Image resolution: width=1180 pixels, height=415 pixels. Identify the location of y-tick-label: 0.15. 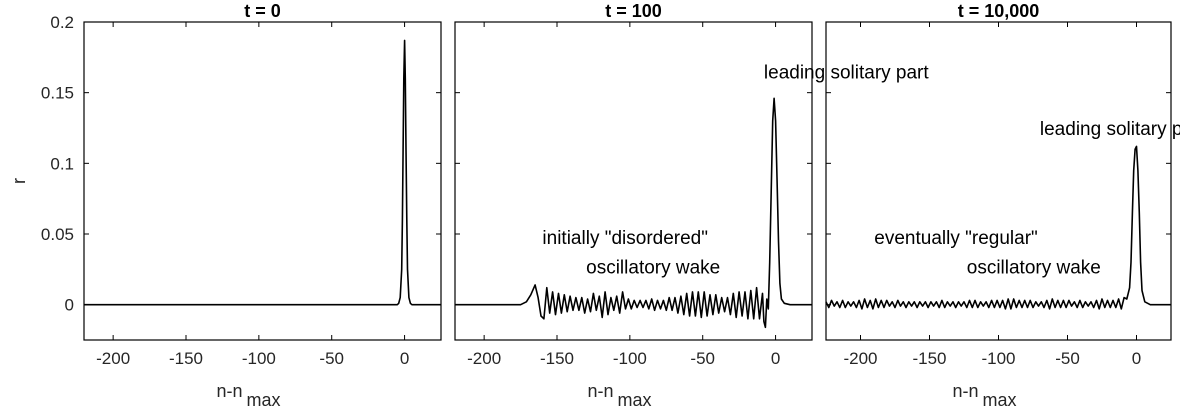
(57, 93).